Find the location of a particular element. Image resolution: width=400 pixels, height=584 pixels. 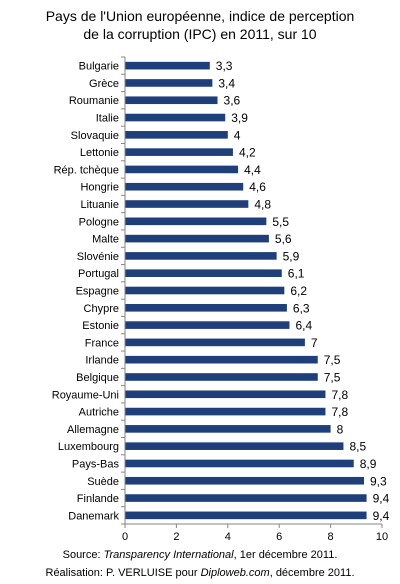

value-label-rep-tcheque: 4,4 is located at coordinates (252, 170).